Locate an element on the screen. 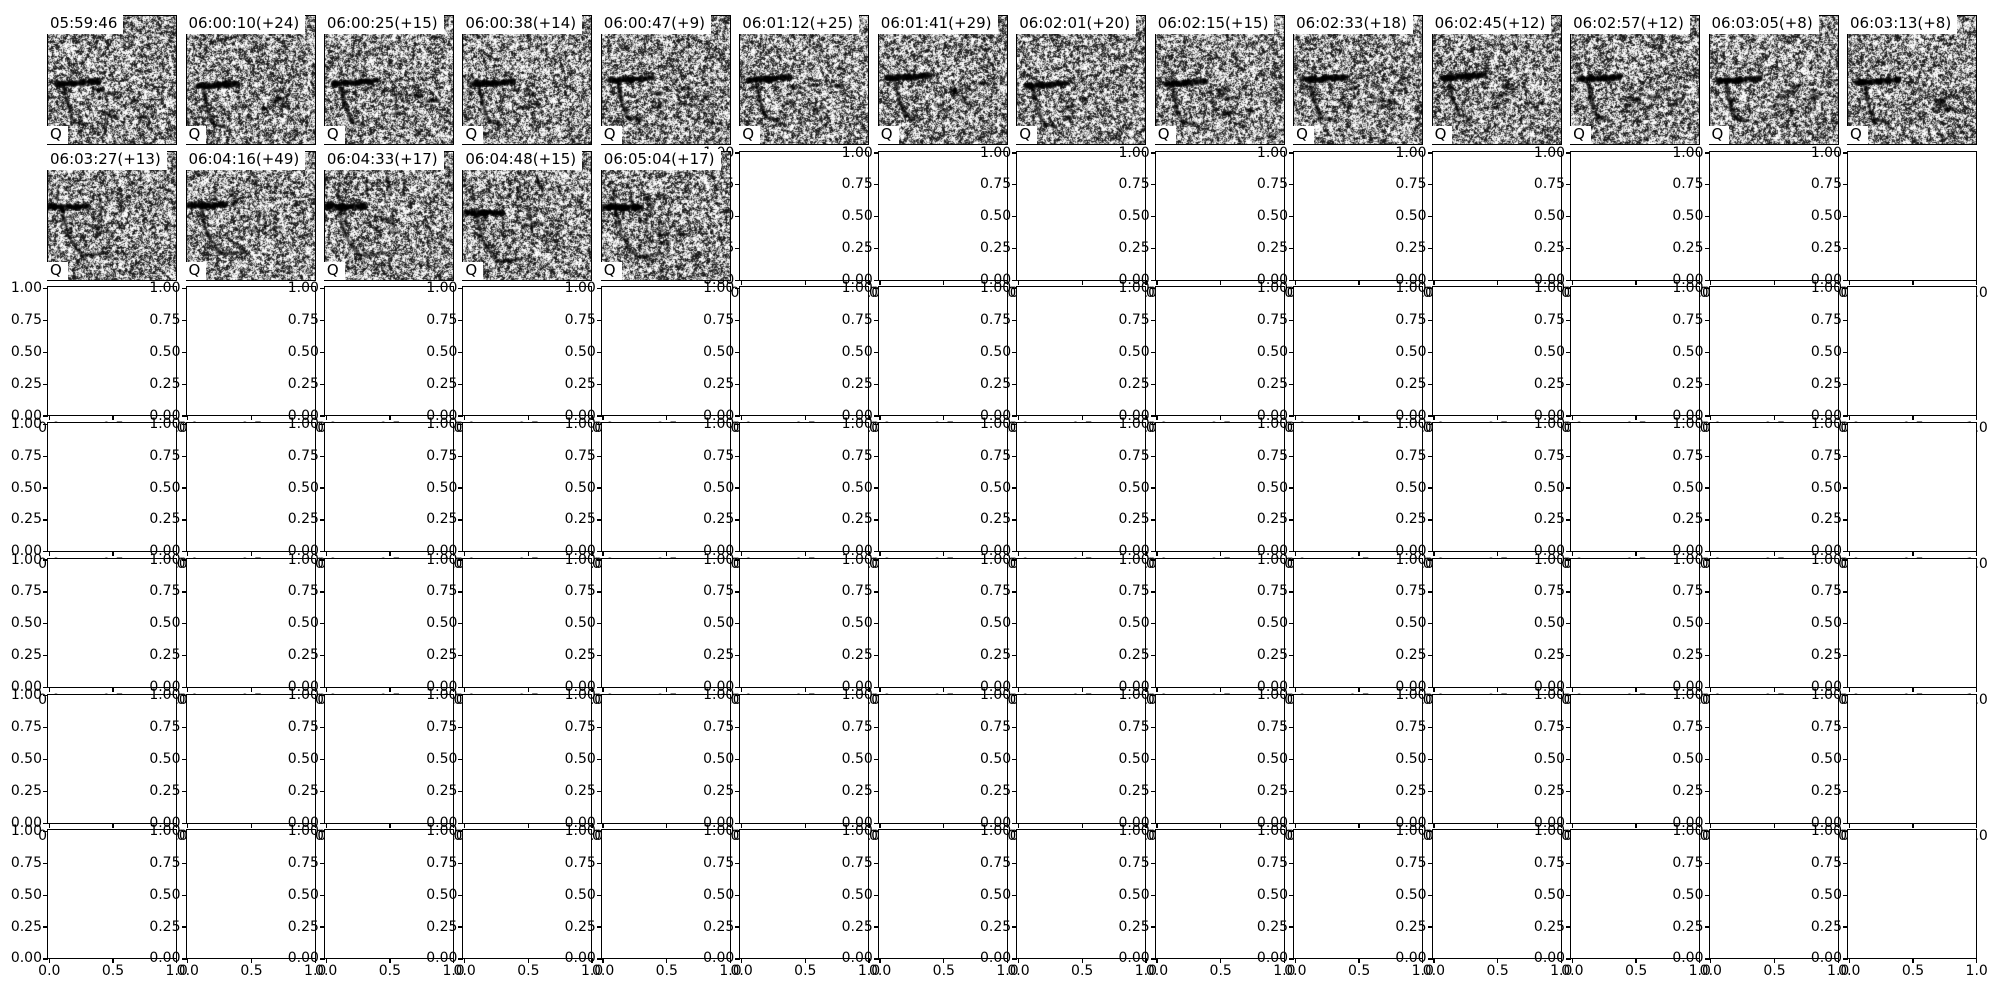 The width and height of the screenshot is (2000, 1000). spectrogram-panel: 06:04:16(+49) Q is located at coordinates (249, 214).